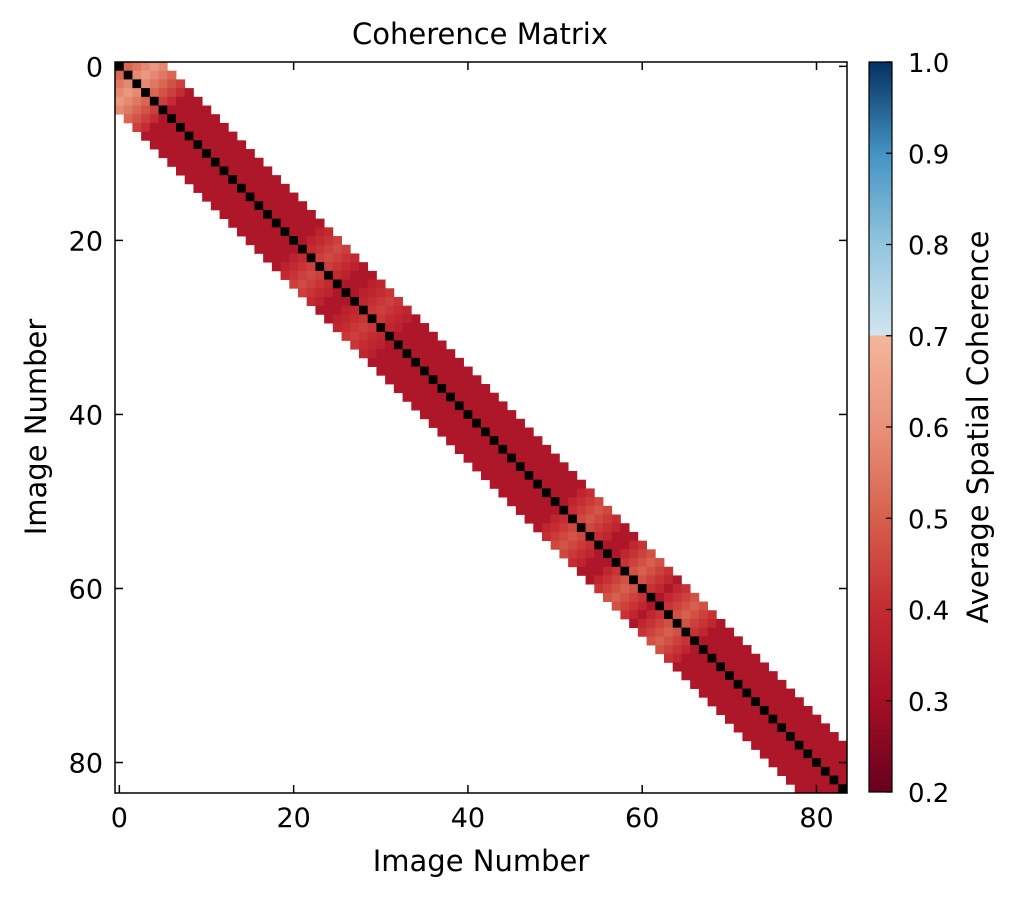 The height and width of the screenshot is (899, 1018). Describe the element at coordinates (928, 794) in the screenshot. I see `colorbar-tick-label: 0.2` at that location.